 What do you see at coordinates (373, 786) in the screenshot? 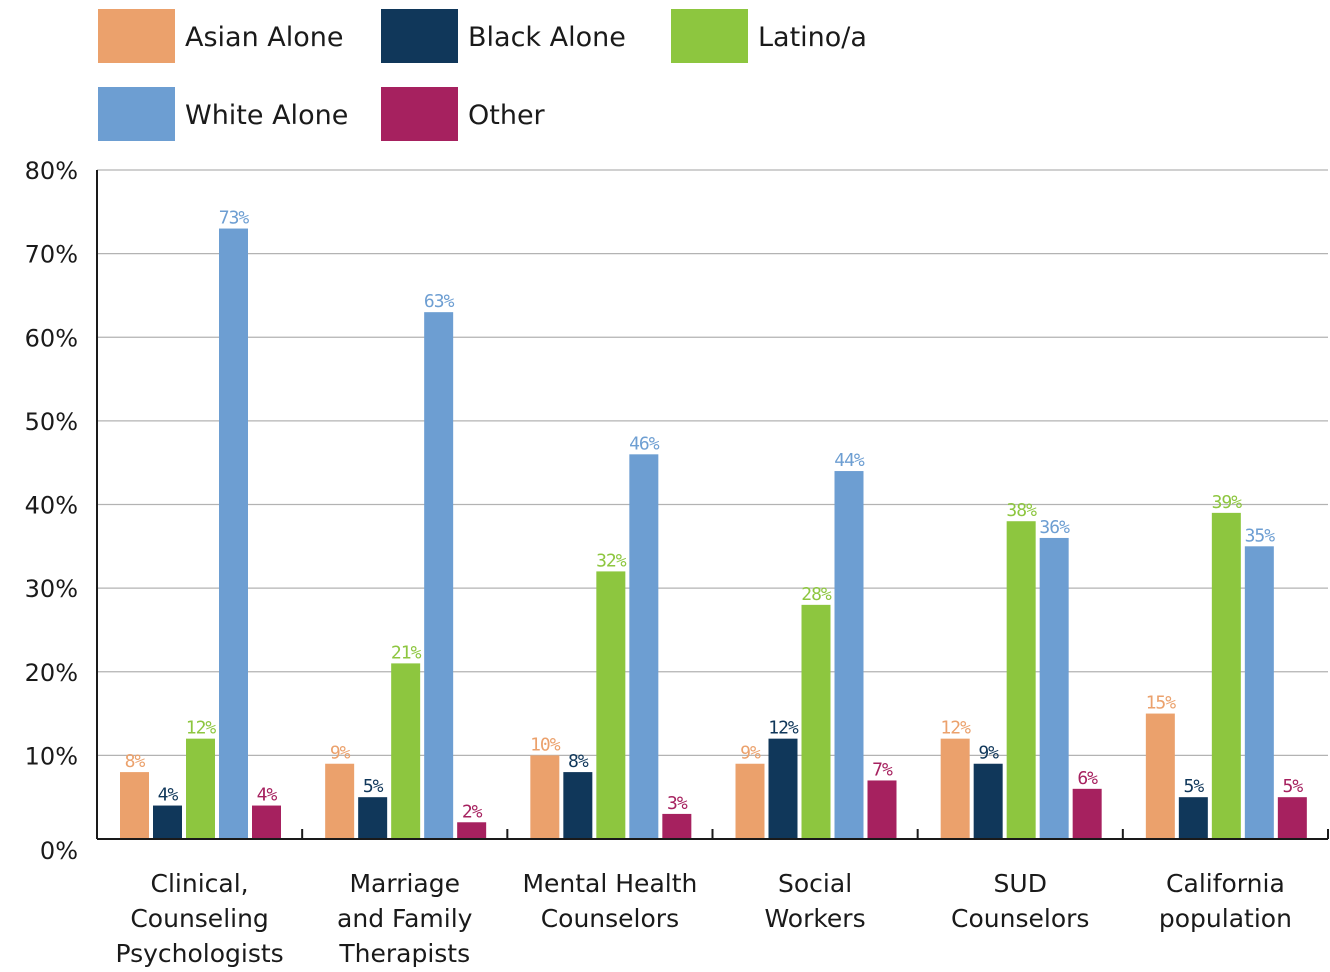
I see `data-label-black-alone-2: 5%` at bounding box center [373, 786].